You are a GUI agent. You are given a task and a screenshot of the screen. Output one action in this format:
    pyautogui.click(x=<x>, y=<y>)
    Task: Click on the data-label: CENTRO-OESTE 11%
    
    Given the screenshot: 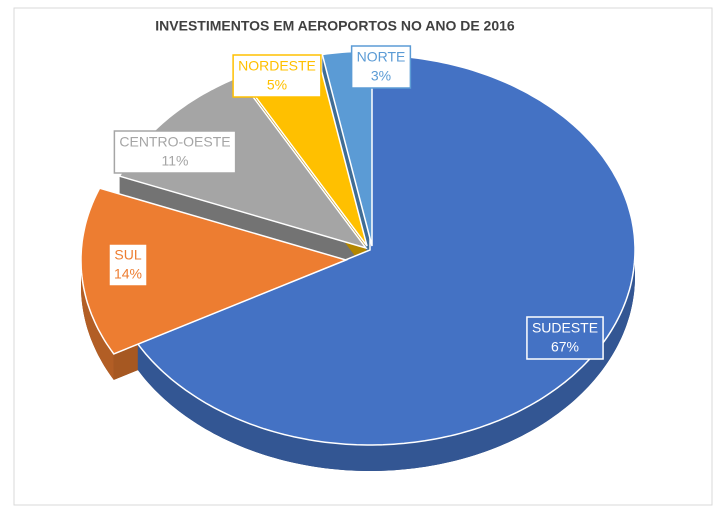 What is the action you would take?
    pyautogui.click(x=175, y=152)
    